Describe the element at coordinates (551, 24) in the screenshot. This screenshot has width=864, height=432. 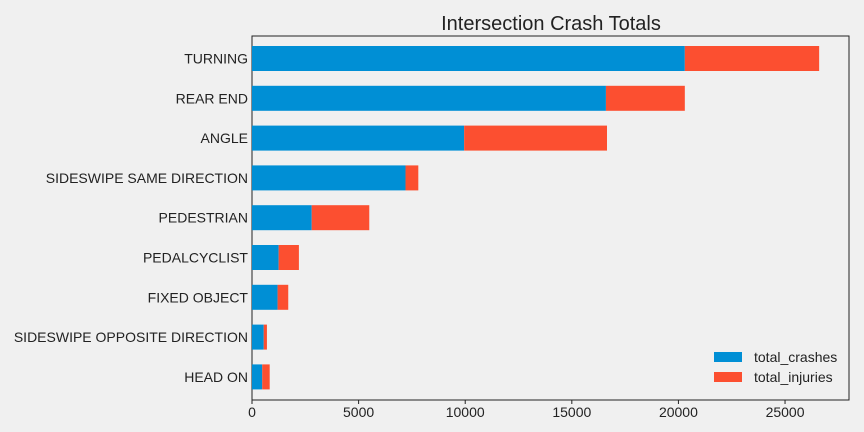
I see `chart-title: Intersection Crash Totals` at that location.